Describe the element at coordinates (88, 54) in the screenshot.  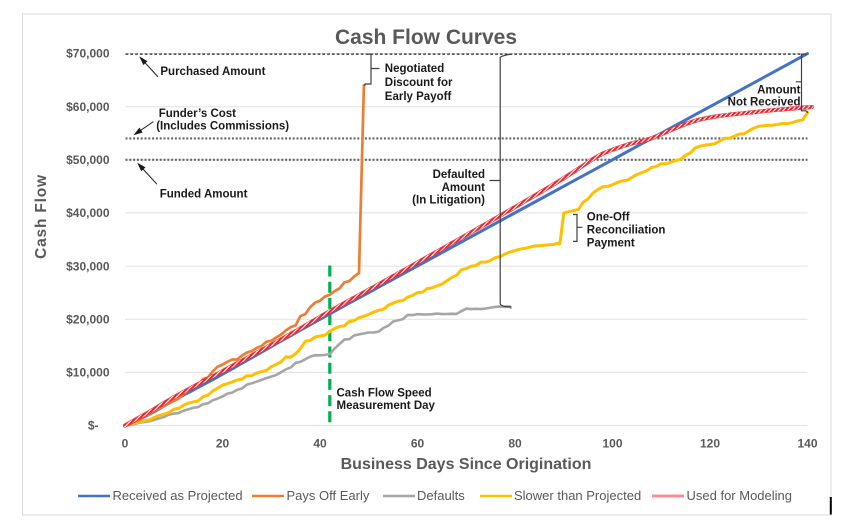
I see `svg-text: $70,000` at that location.